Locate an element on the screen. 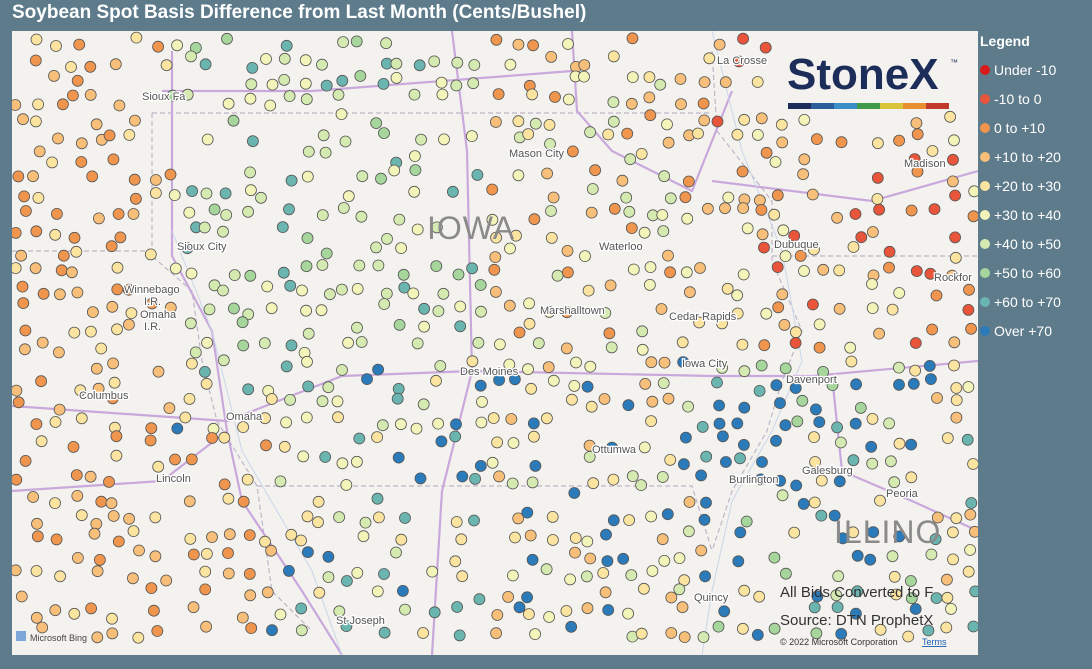  place-label: Ottumwa is located at coordinates (614, 450).